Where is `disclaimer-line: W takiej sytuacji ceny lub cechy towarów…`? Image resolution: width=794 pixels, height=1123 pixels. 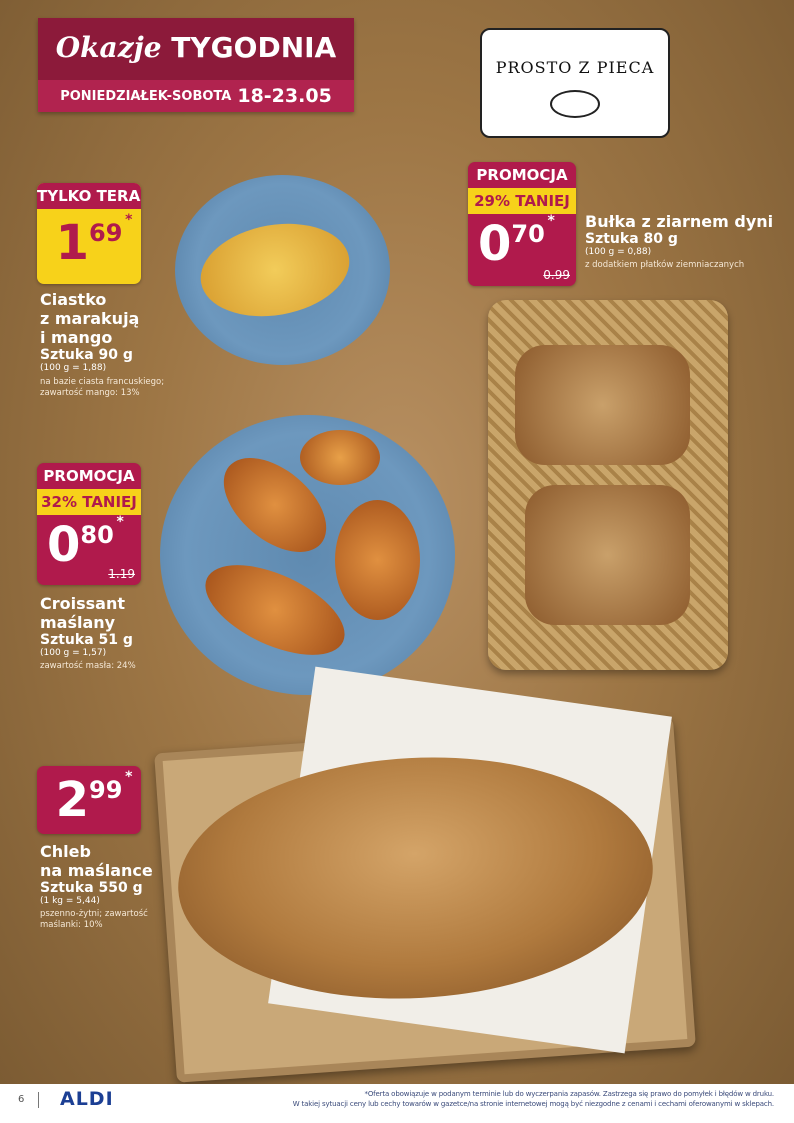 disclaimer-line: W takiej sytuacji ceny lub cechy towarów… is located at coordinates (533, 1104).